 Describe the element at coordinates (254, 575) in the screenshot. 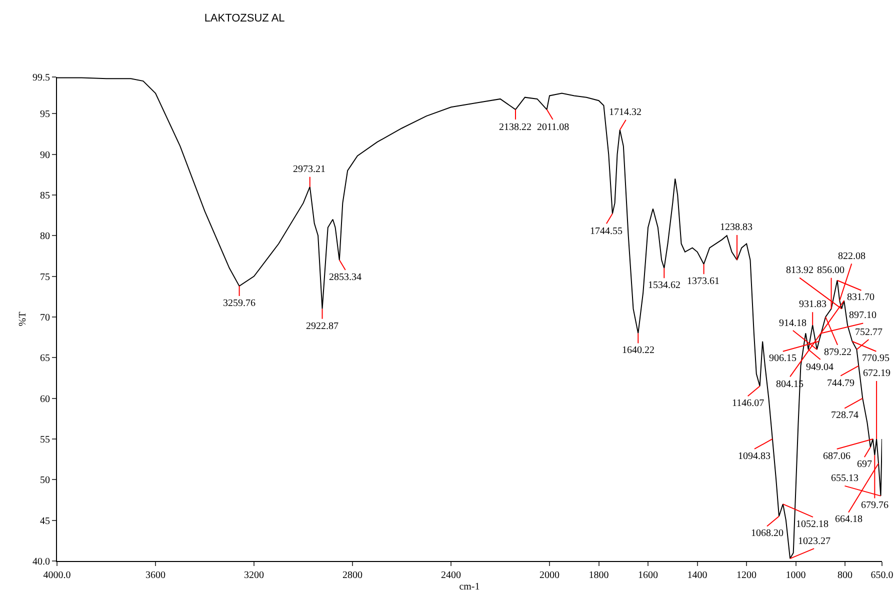

I see `x-tick-label: 3200` at that location.